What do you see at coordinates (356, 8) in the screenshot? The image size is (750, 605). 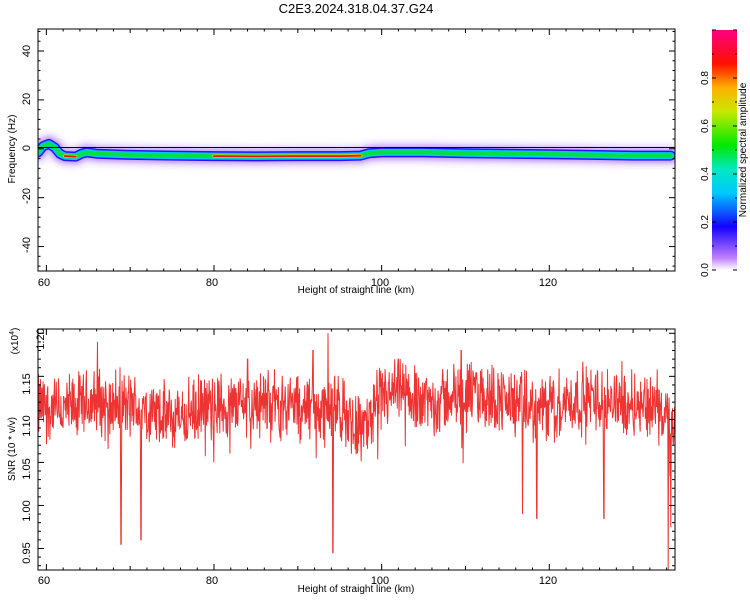 I see `figure-title: C2E3.2024.318.04.37.G24` at bounding box center [356, 8].